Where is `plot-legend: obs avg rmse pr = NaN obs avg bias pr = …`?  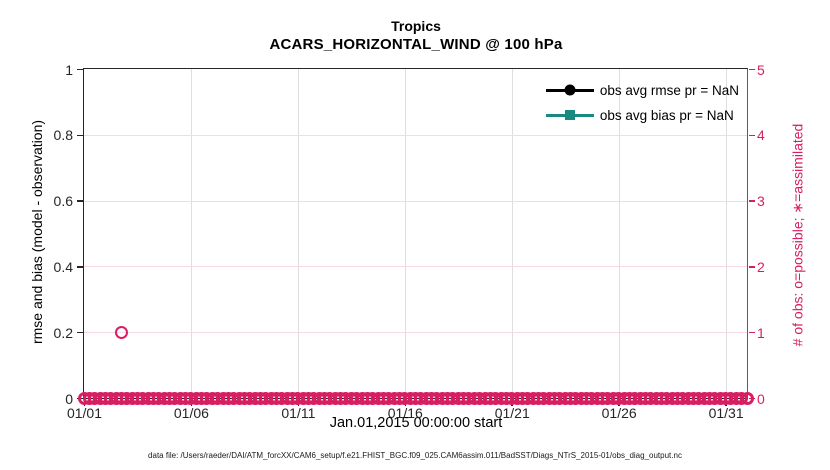
plot-legend: obs avg rmse pr = NaN obs avg bias pr = … is located at coordinates (642, 102).